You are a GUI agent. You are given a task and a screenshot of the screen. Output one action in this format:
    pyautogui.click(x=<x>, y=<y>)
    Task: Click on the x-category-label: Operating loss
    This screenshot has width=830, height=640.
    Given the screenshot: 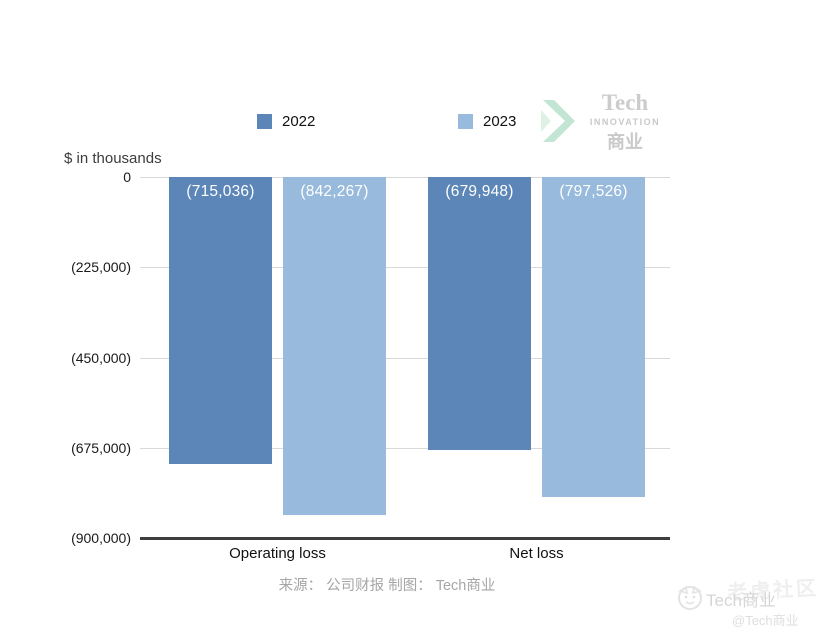 What is the action you would take?
    pyautogui.click(x=277, y=553)
    